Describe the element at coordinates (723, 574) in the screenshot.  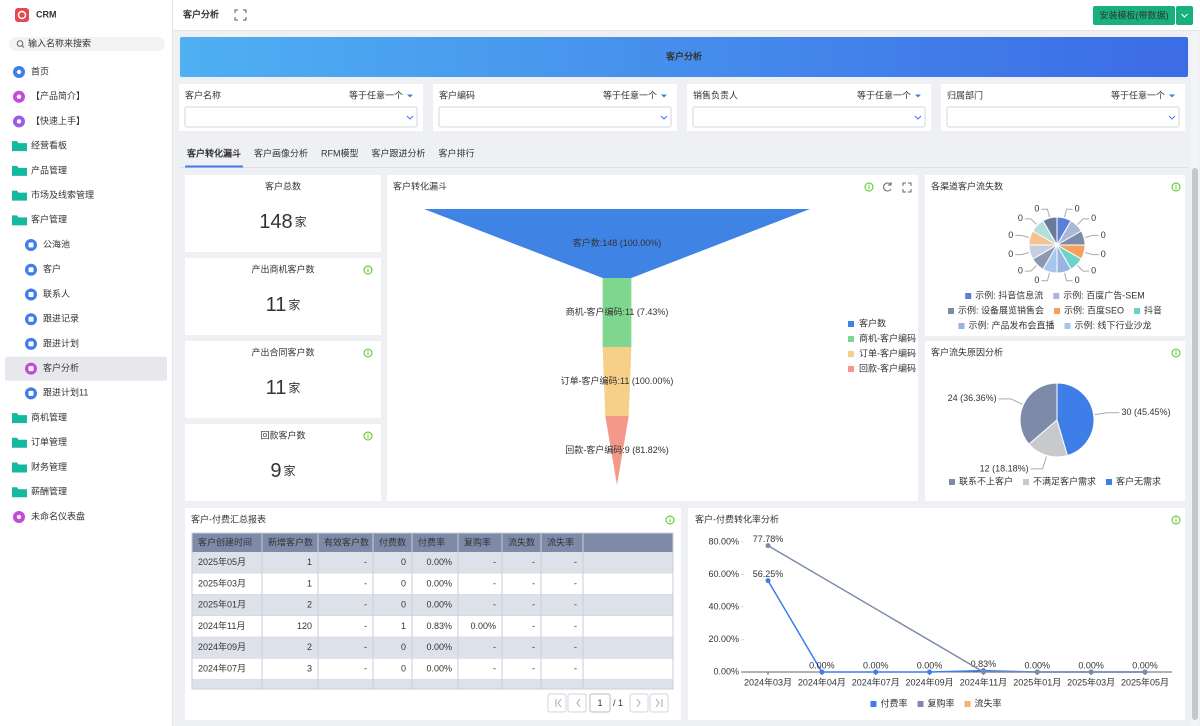
I see `y-tick-label: 60.00%` at that location.